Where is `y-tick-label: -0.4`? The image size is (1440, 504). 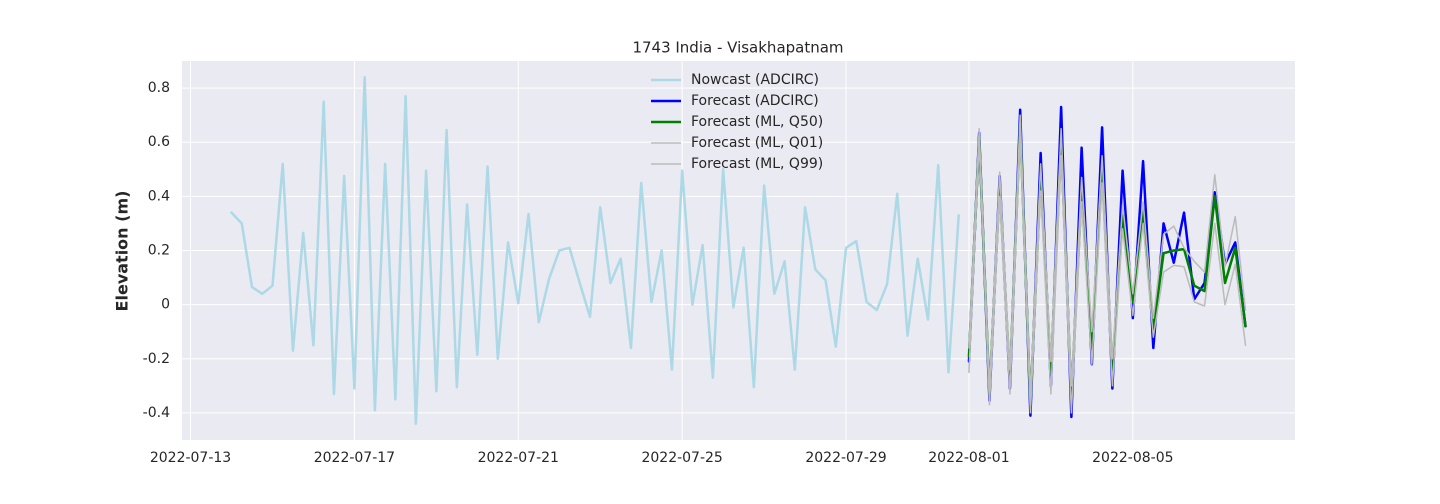
y-tick-label: -0.4 is located at coordinates (156, 413).